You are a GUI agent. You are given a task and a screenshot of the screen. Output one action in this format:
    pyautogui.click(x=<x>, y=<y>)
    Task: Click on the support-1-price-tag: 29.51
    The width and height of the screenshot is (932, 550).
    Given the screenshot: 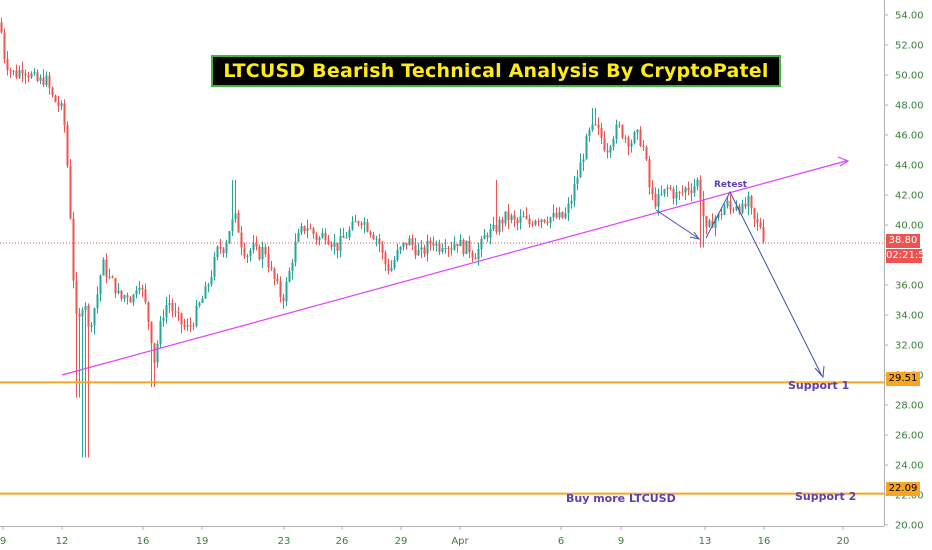 What is the action you would take?
    pyautogui.click(x=903, y=379)
    